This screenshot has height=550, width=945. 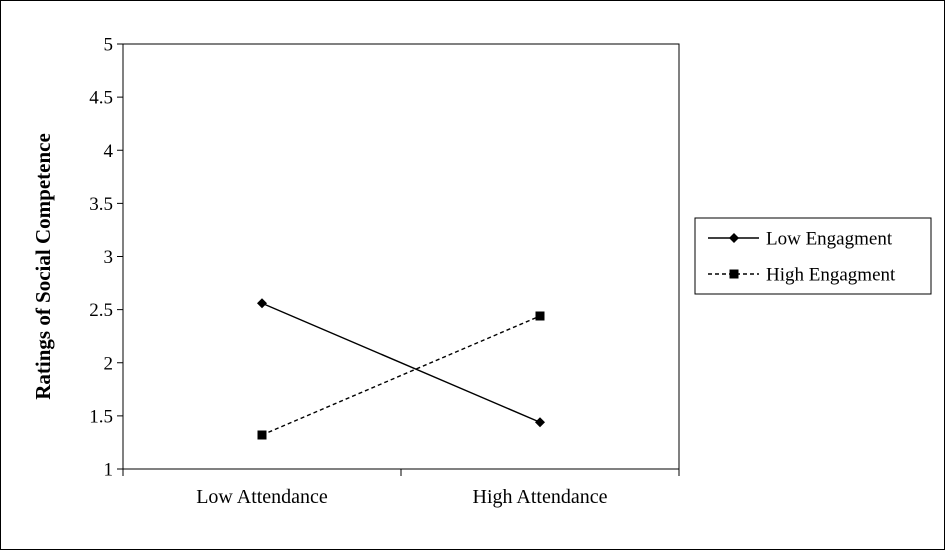 What do you see at coordinates (540, 497) in the screenshot?
I see `x-tick-label: High Attendance` at bounding box center [540, 497].